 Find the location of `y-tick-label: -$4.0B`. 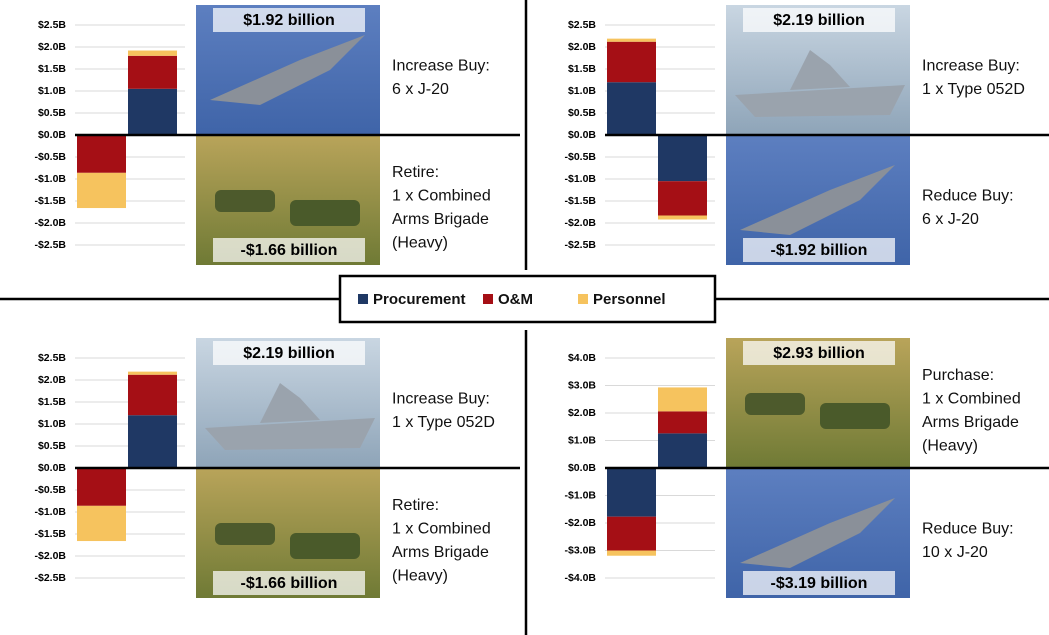

y-tick-label: -$4.0B is located at coordinates (580, 578).